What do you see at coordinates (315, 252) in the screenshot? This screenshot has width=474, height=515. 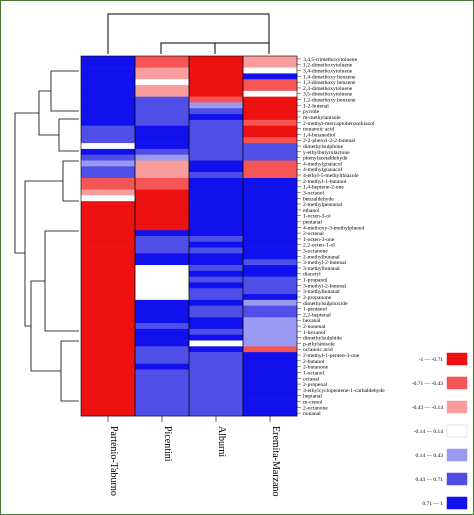 I see `row-label: 3-octanone` at bounding box center [315, 252].